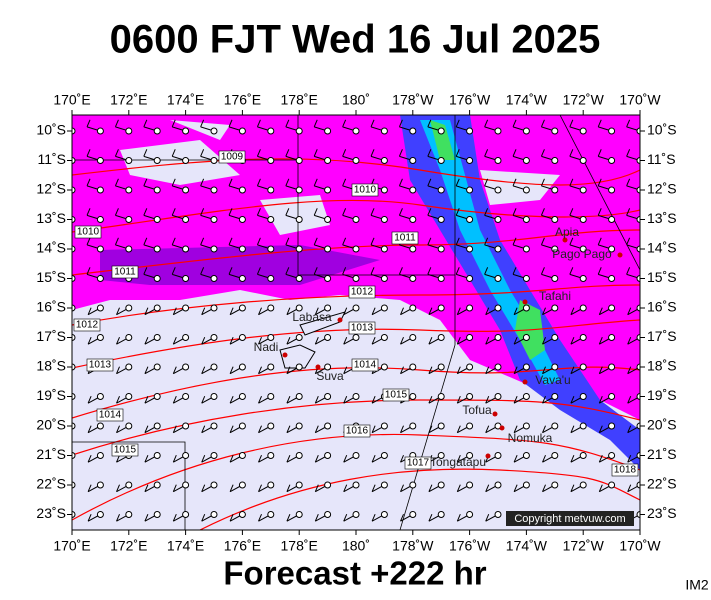 This screenshot has height=600, width=711. What do you see at coordinates (662, 189) in the screenshot?
I see `lat-label-right: 12˚S` at bounding box center [662, 189].